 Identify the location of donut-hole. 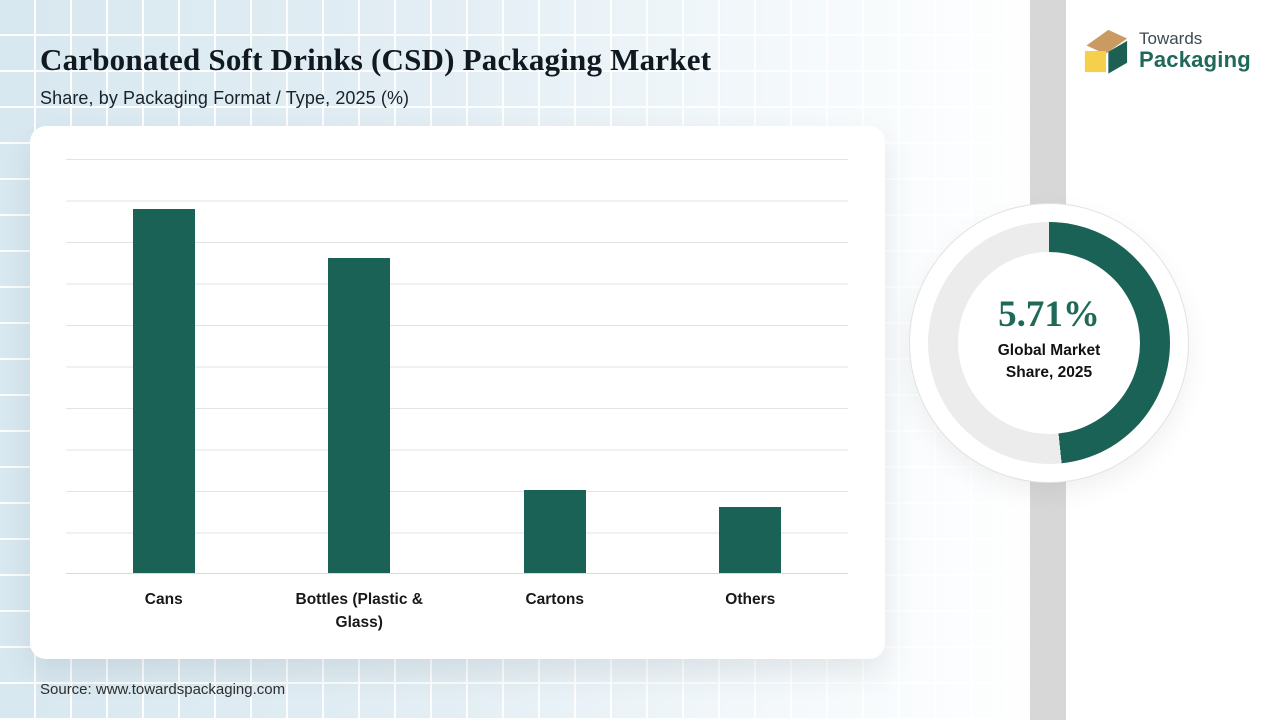
(1049, 343).